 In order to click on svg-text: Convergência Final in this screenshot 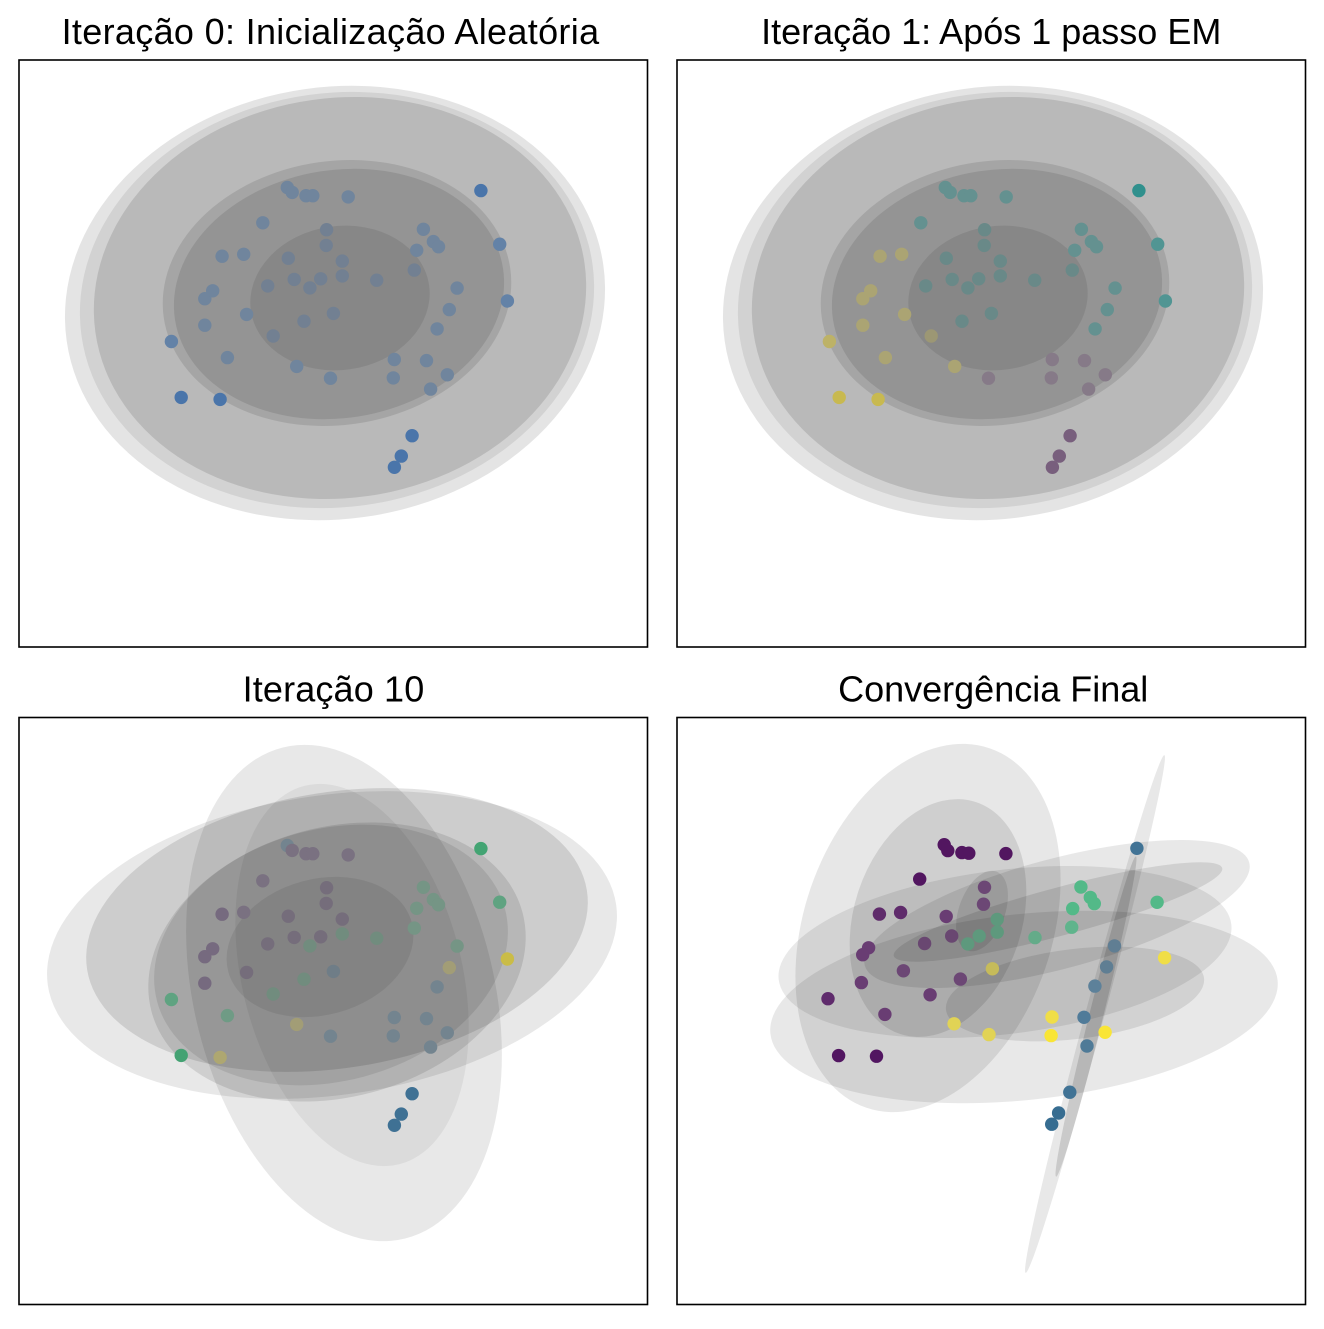, I will do `click(993, 689)`.